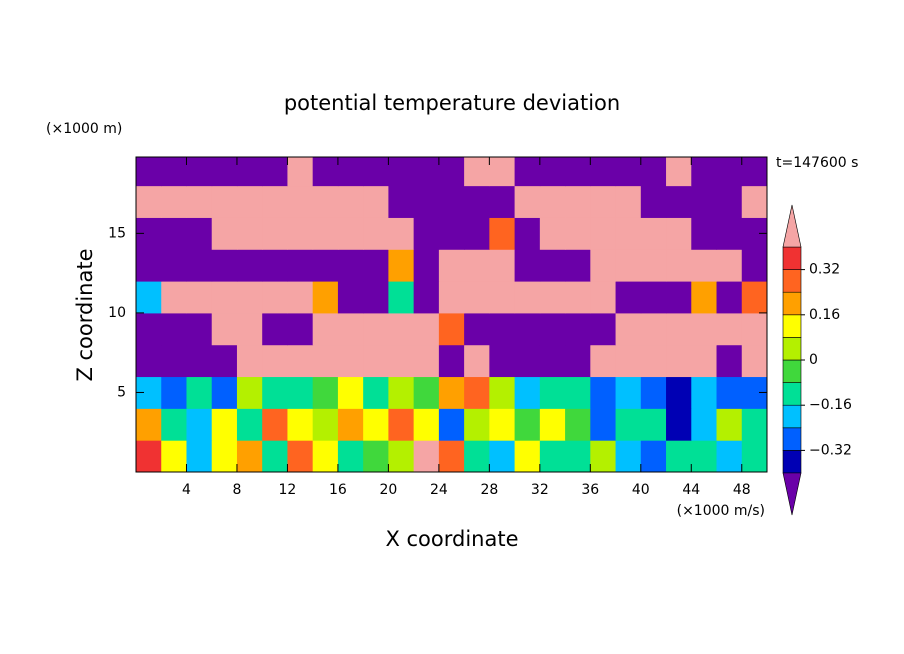 The image size is (904, 654). Describe the element at coordinates (338, 490) in the screenshot. I see `x-tick-label: 16` at that location.